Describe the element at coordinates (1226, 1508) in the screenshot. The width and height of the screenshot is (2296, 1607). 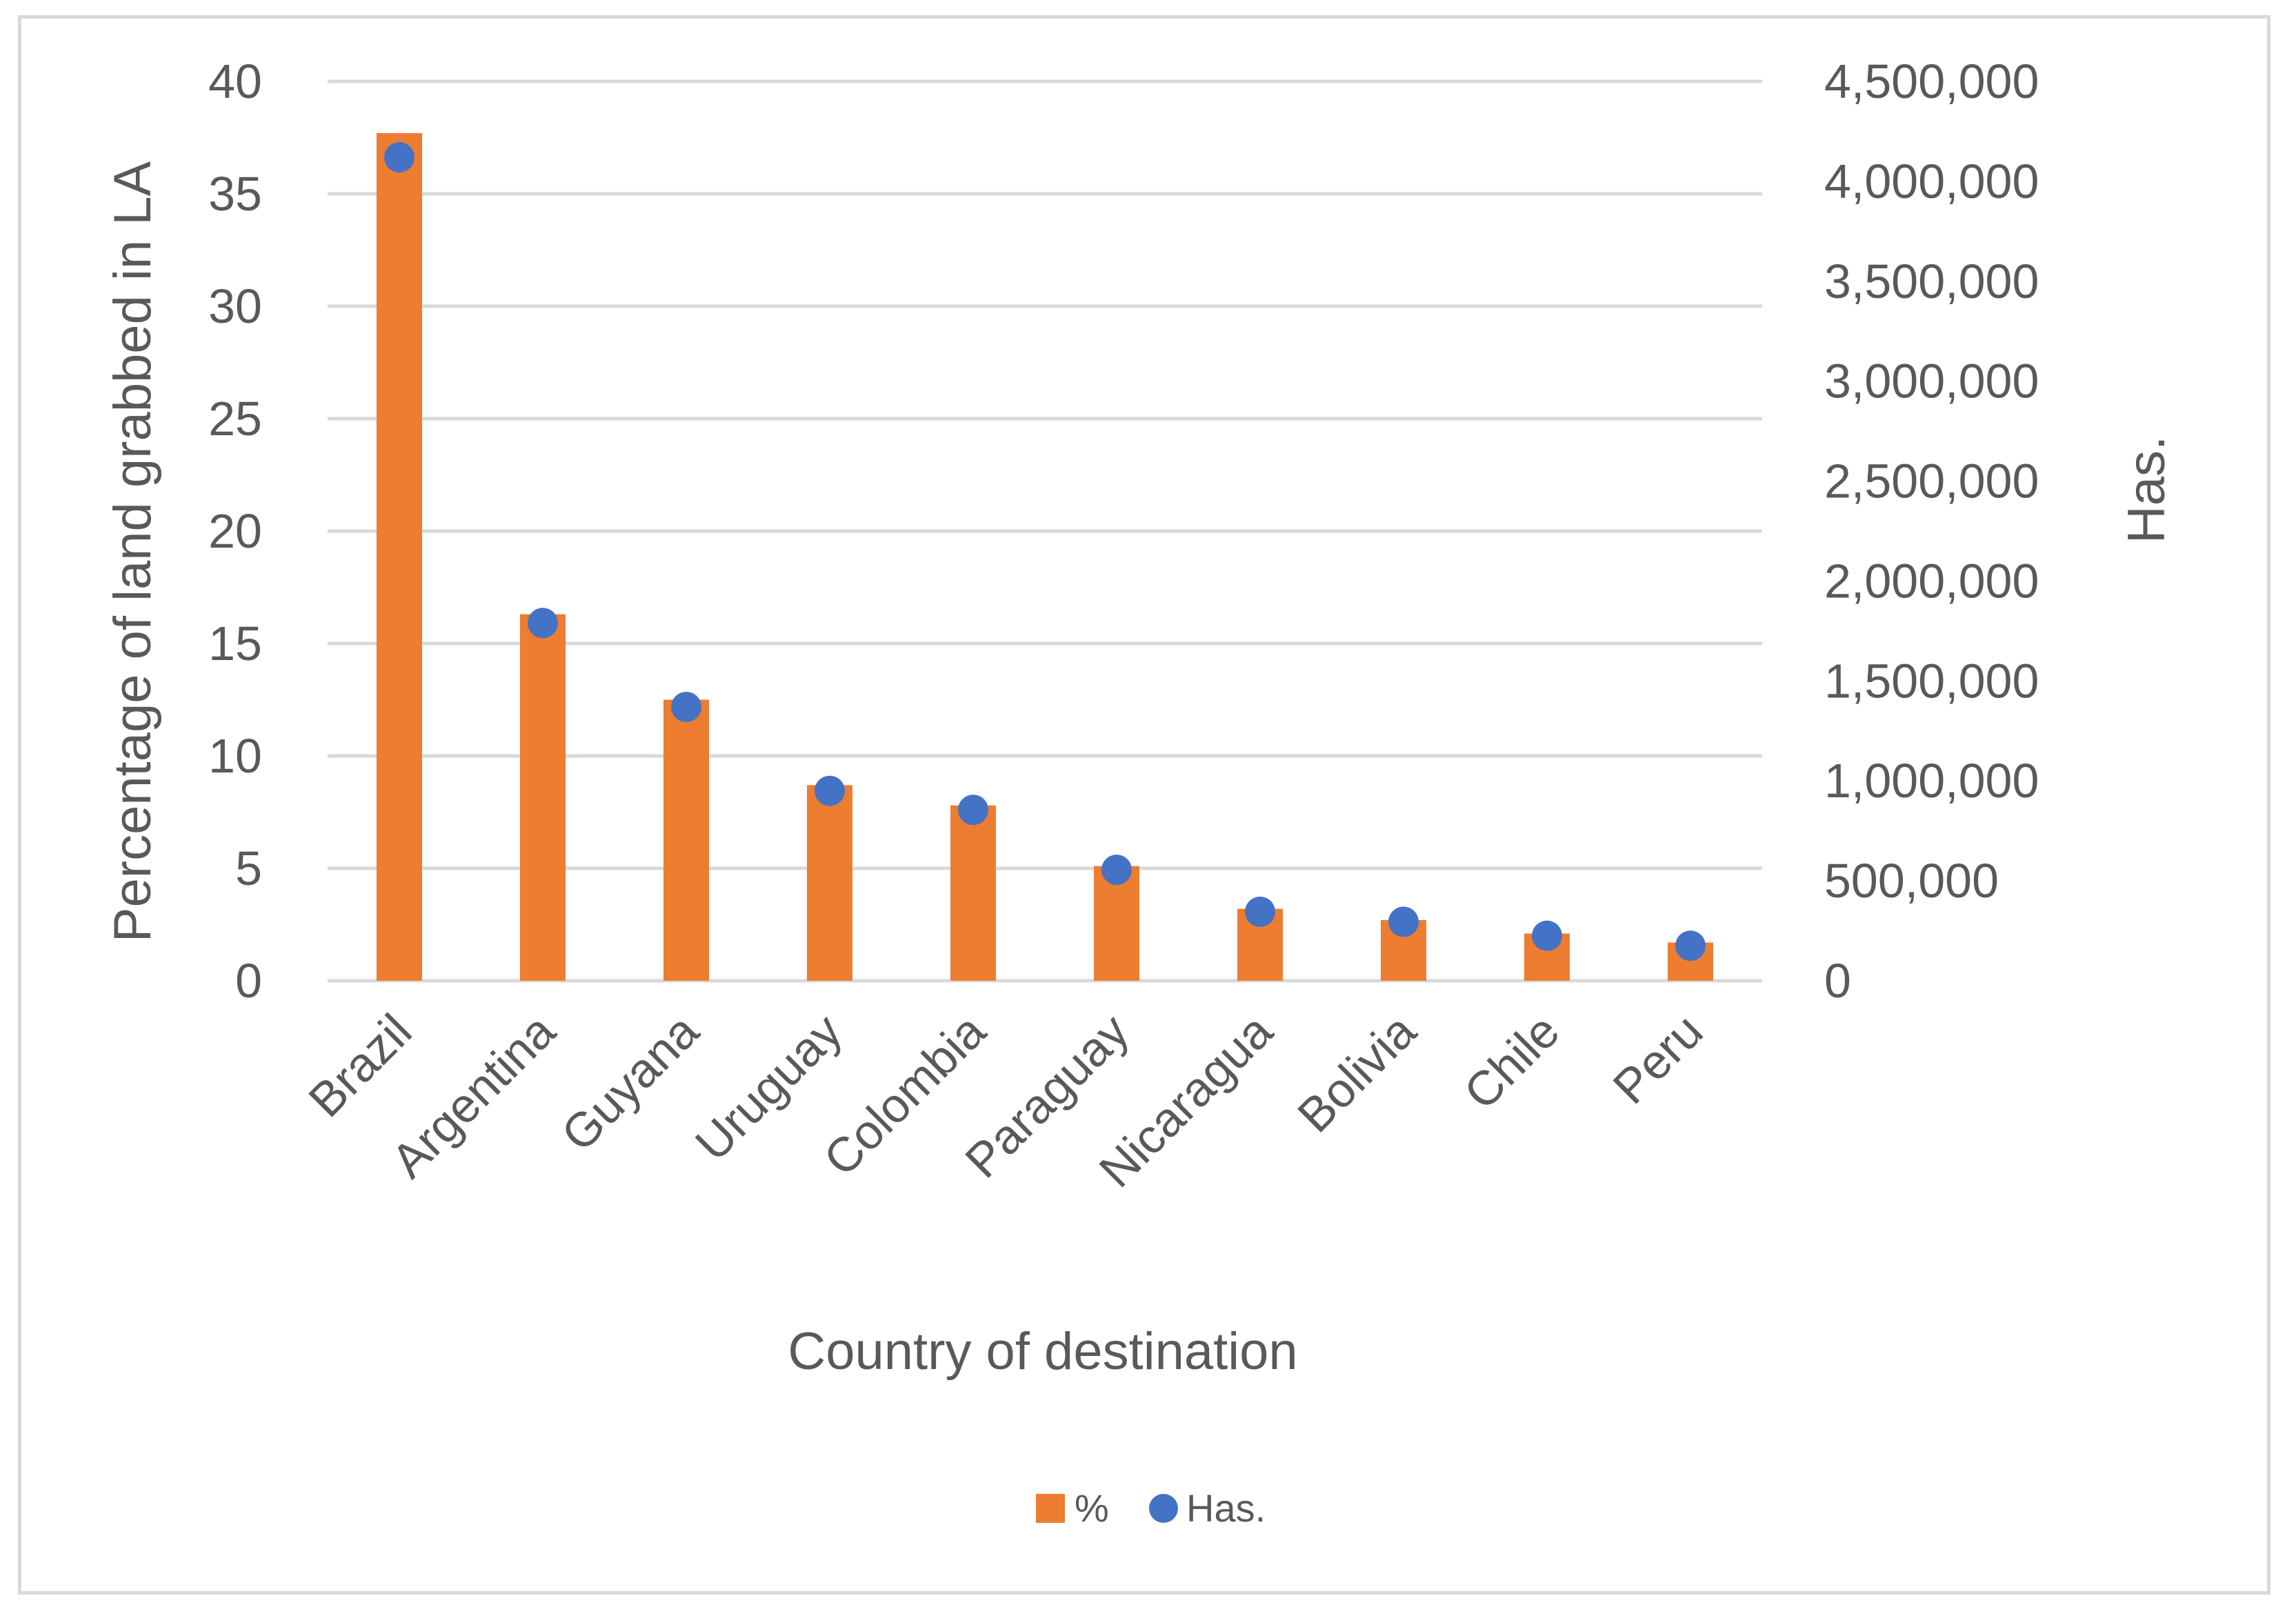
I see `legend-label-point: Has.` at that location.